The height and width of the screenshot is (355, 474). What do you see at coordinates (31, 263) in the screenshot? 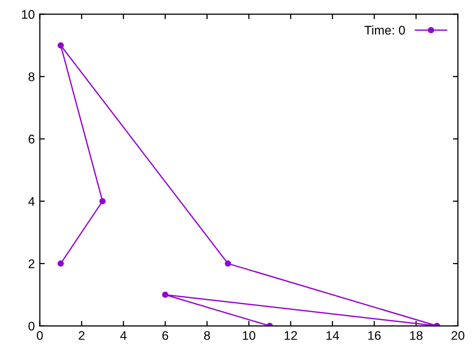
I see `y-tick-label: 2` at bounding box center [31, 263].